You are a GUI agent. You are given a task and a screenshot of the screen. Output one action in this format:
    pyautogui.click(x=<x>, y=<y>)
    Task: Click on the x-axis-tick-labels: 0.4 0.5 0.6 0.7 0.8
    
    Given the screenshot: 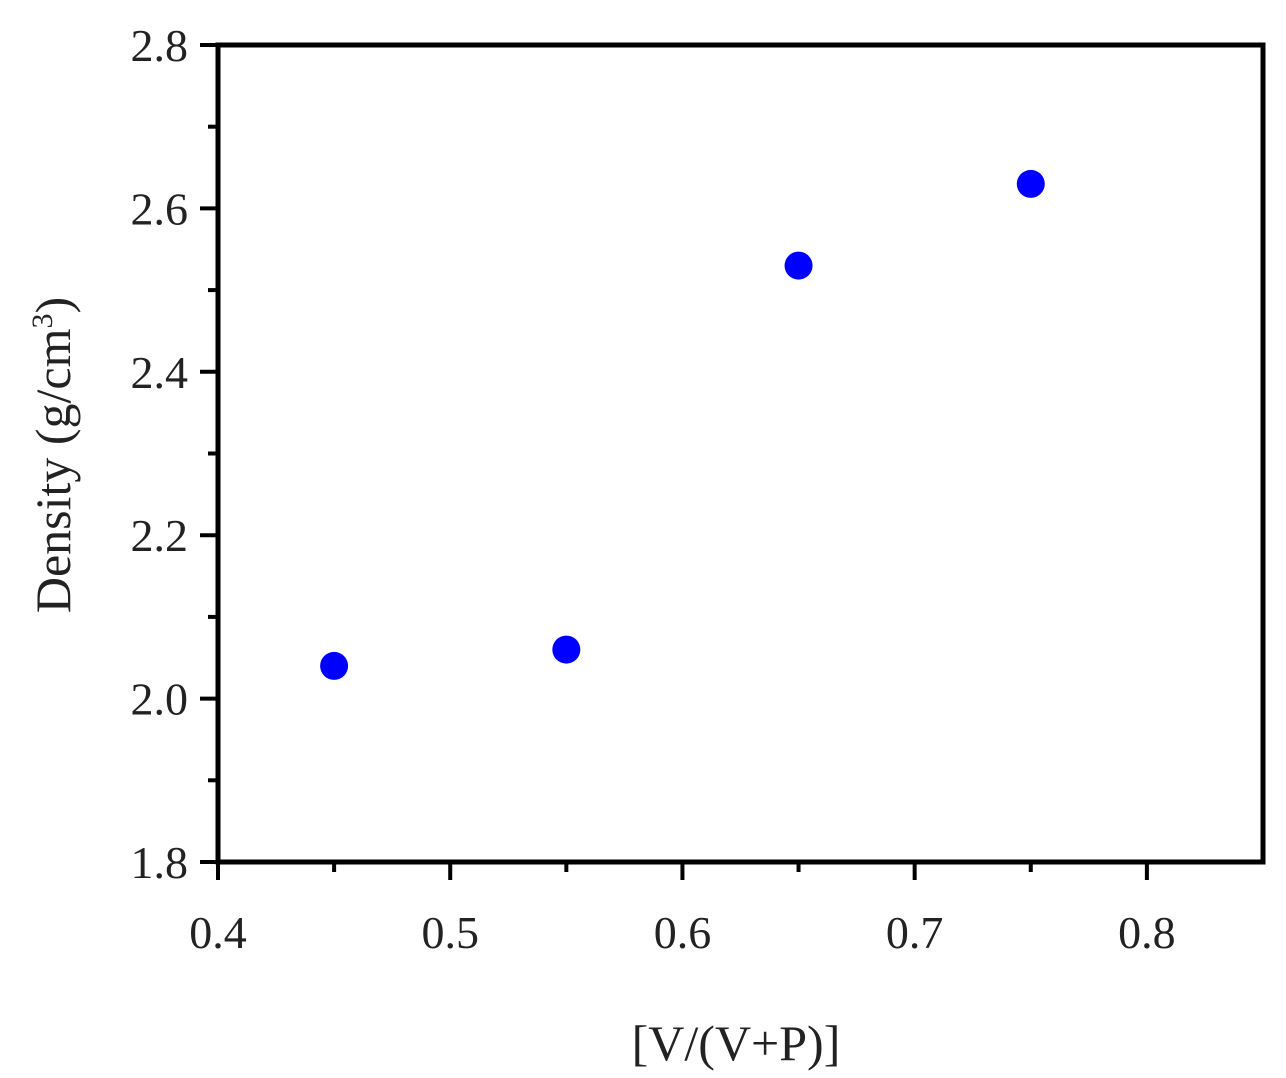 What is the action you would take?
    pyautogui.click(x=682, y=932)
    